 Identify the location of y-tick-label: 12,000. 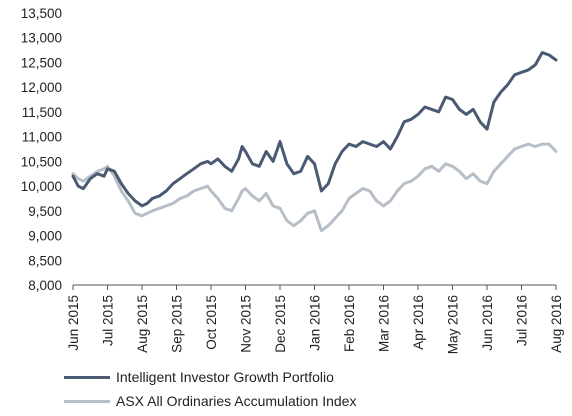
(41, 87).